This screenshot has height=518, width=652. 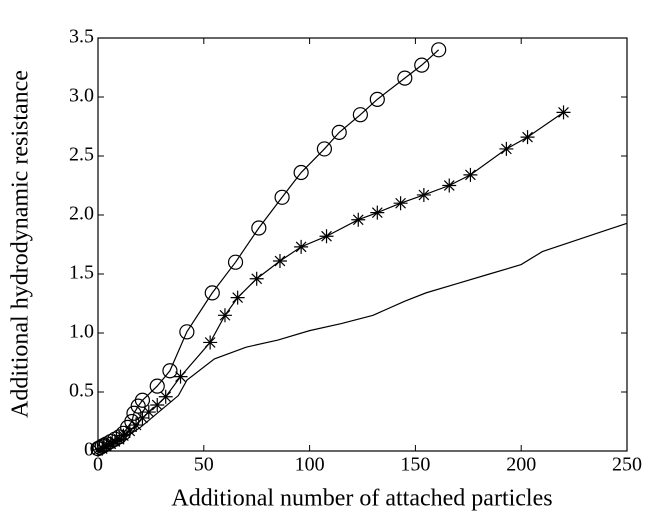 What do you see at coordinates (627, 465) in the screenshot?
I see `x-tick-label: 250` at bounding box center [627, 465].